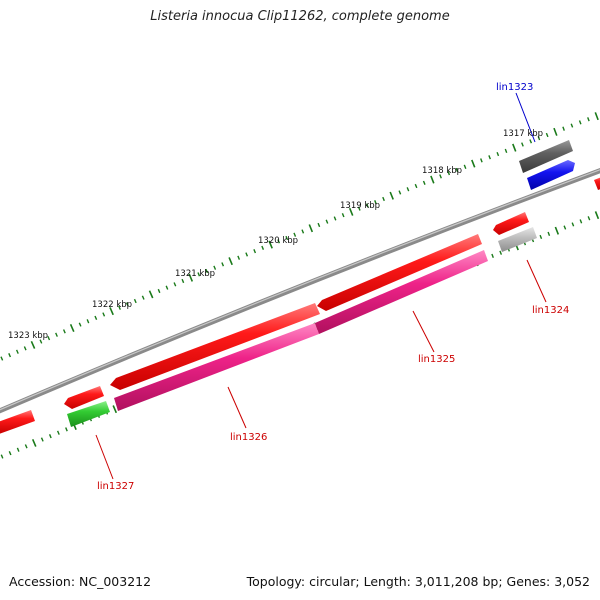 The image size is (600, 600). What do you see at coordinates (511, 223) in the screenshot?
I see `gene-lin1324-upper-arrow` at bounding box center [511, 223].